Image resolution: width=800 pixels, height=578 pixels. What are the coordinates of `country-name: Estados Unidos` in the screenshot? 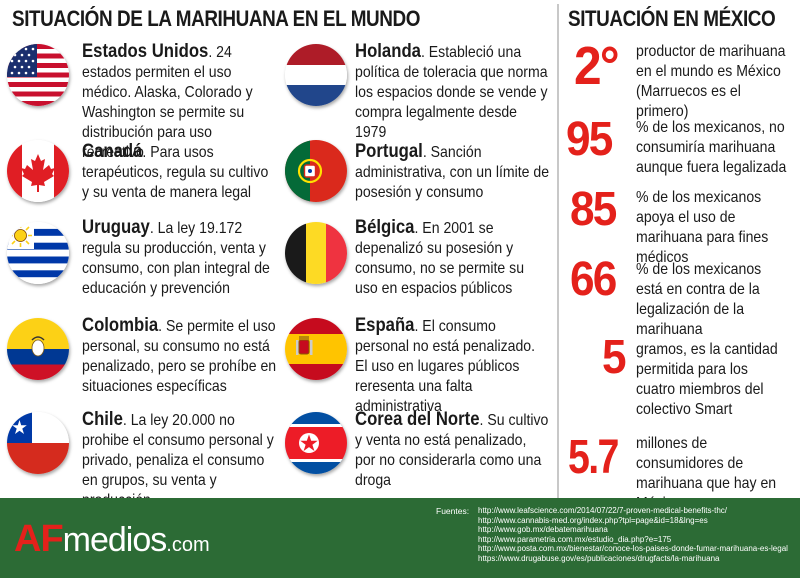 It's located at (145, 51).